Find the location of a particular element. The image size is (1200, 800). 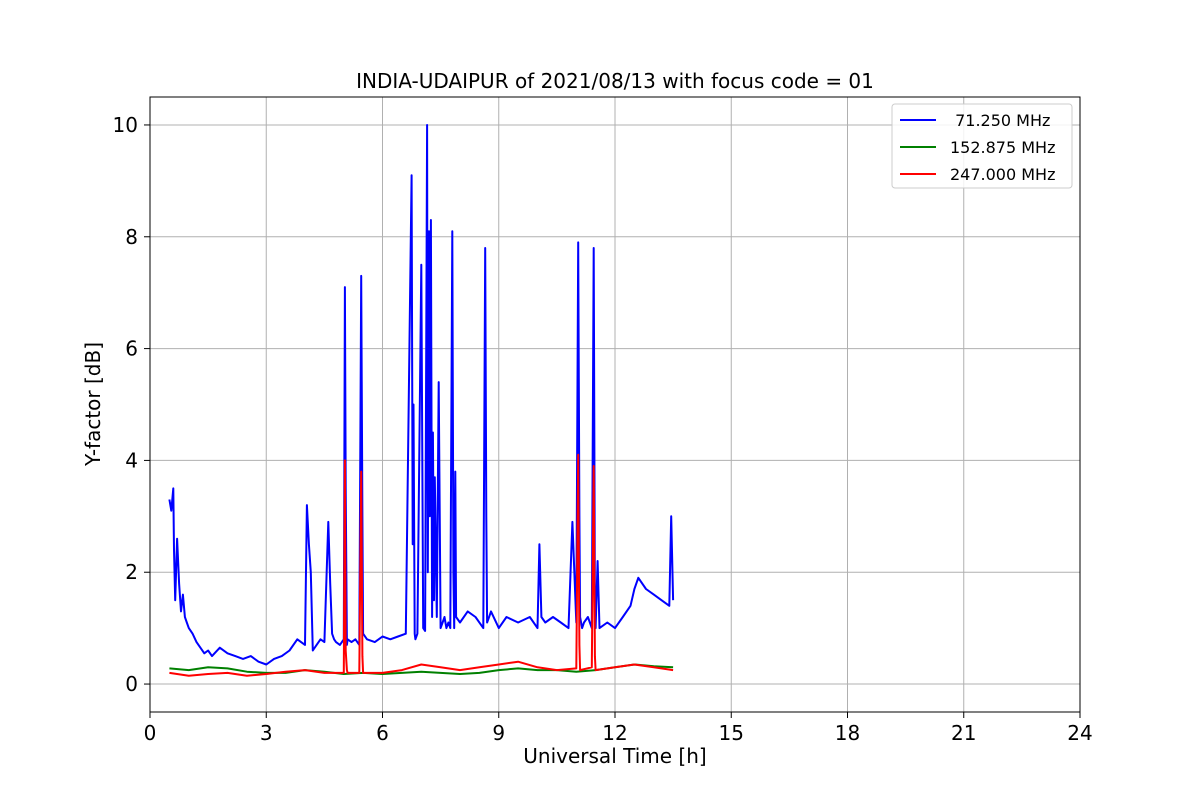

y-tick-label: 4 is located at coordinates (131, 460).